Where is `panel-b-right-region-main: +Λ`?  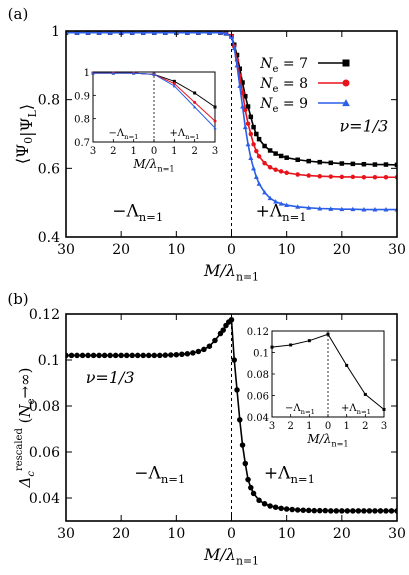
panel-b-right-region-main: +Λ is located at coordinates (277, 473).